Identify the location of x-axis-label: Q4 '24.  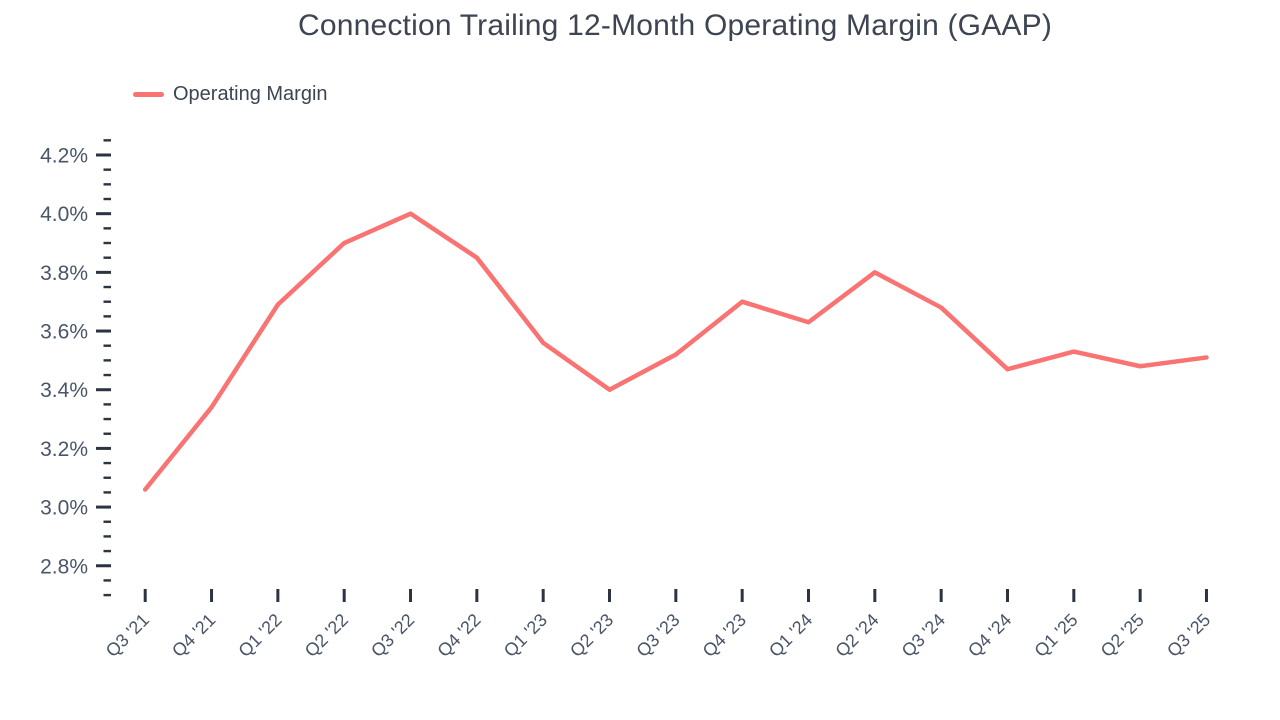
(989, 635).